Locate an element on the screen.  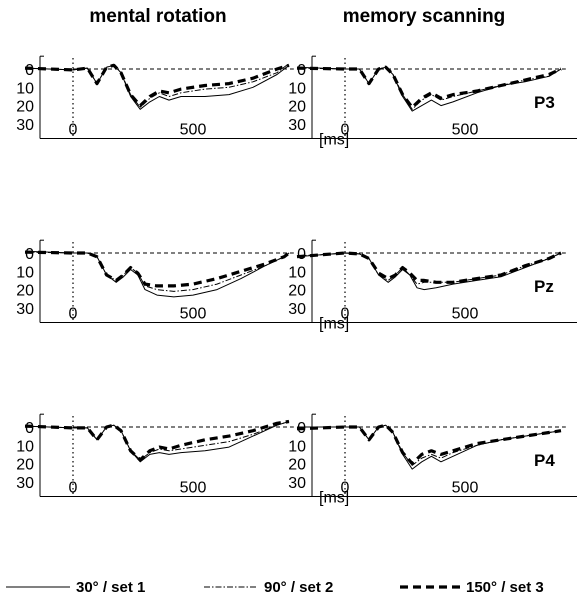
legend-label-1: 30° / set 1 is located at coordinates (110, 587).